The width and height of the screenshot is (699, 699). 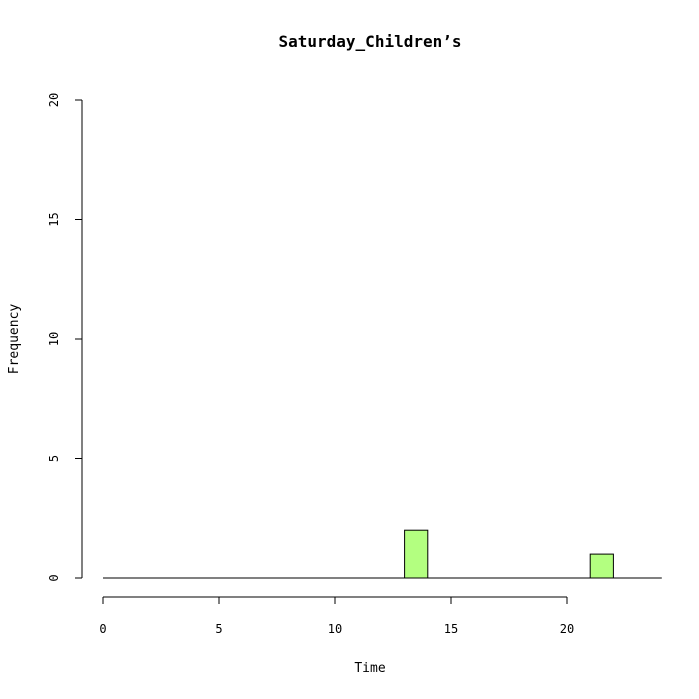 I want to click on y-axis-label: Frequency, so click(x=14, y=339).